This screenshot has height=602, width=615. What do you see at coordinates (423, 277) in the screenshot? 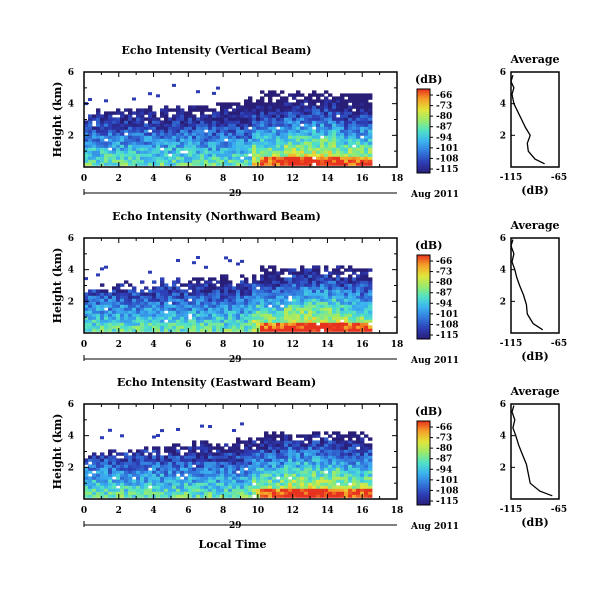
I see `colorbar-segment` at bounding box center [423, 277].